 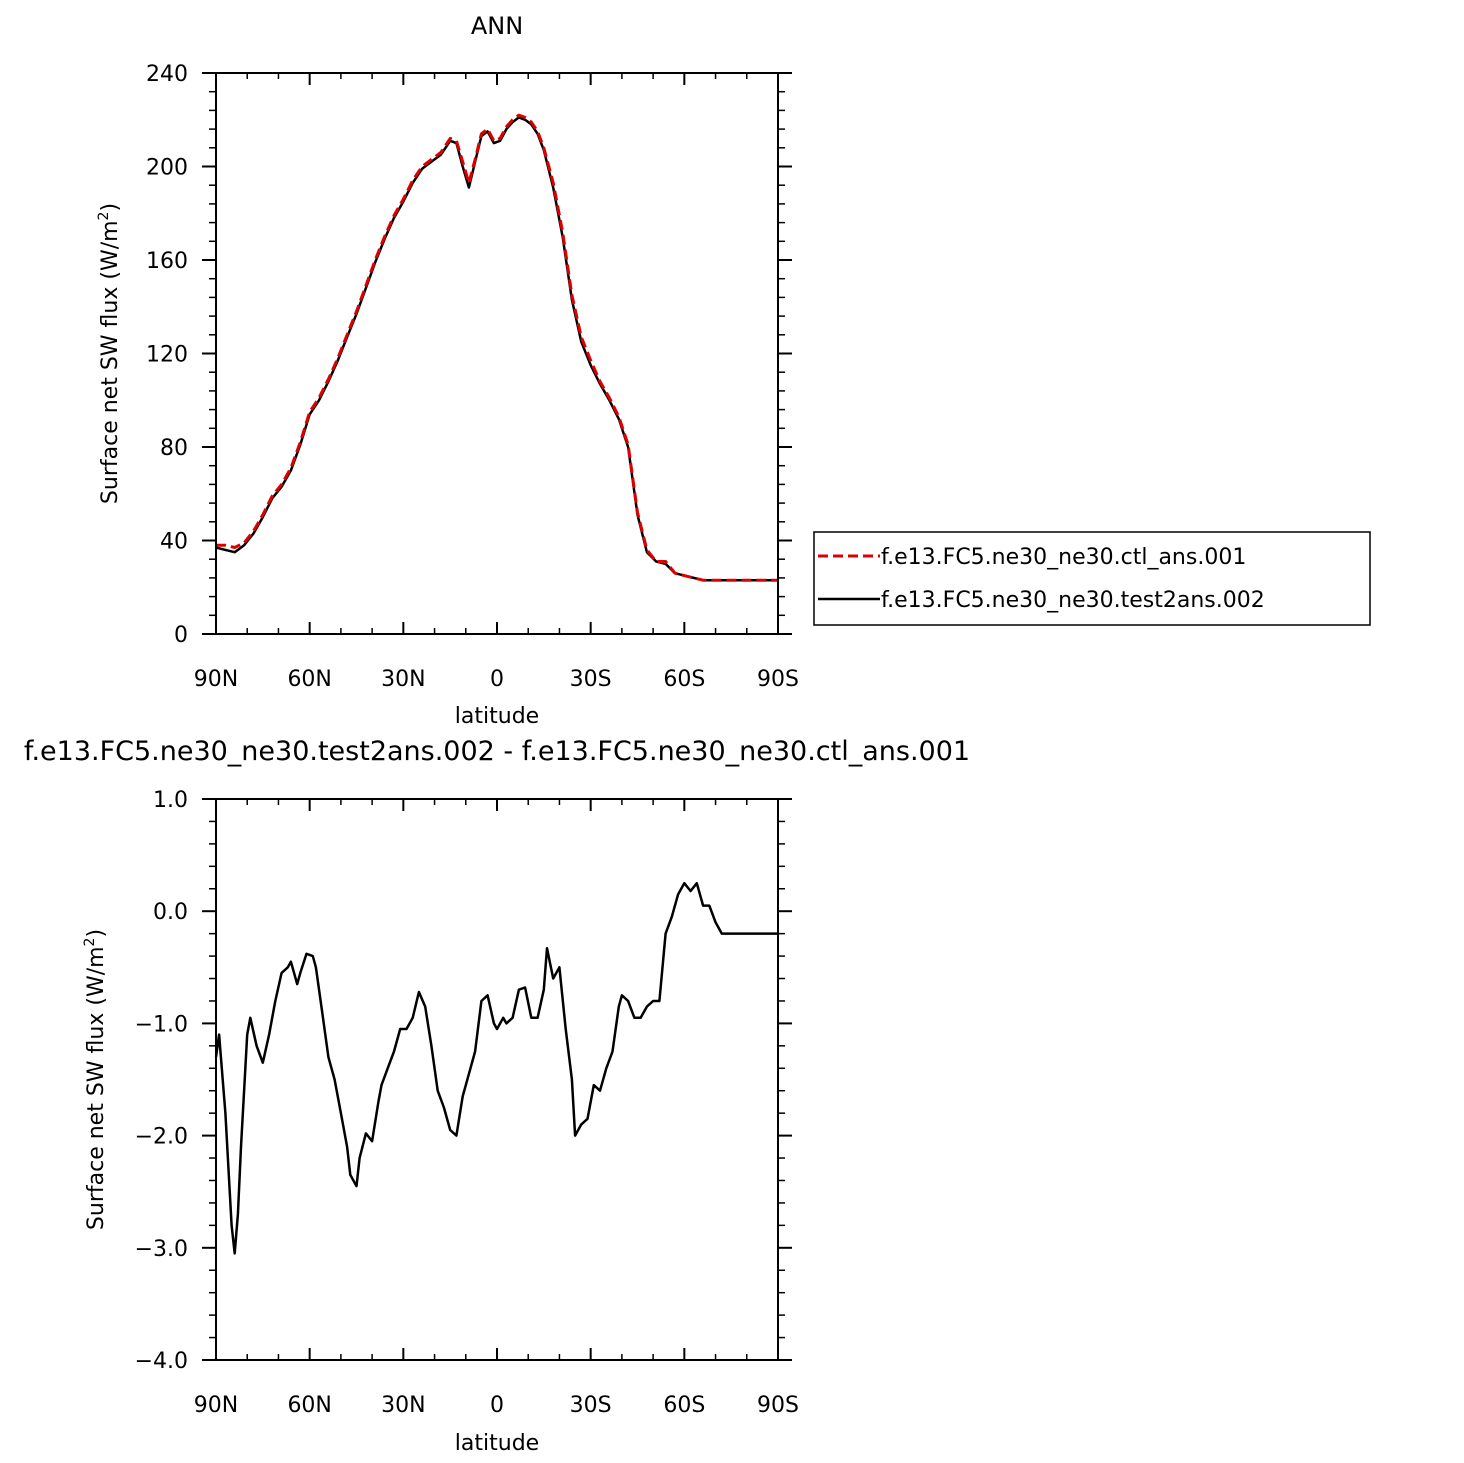 What do you see at coordinates (497, 716) in the screenshot?
I see `x-axis-label: latitude` at bounding box center [497, 716].